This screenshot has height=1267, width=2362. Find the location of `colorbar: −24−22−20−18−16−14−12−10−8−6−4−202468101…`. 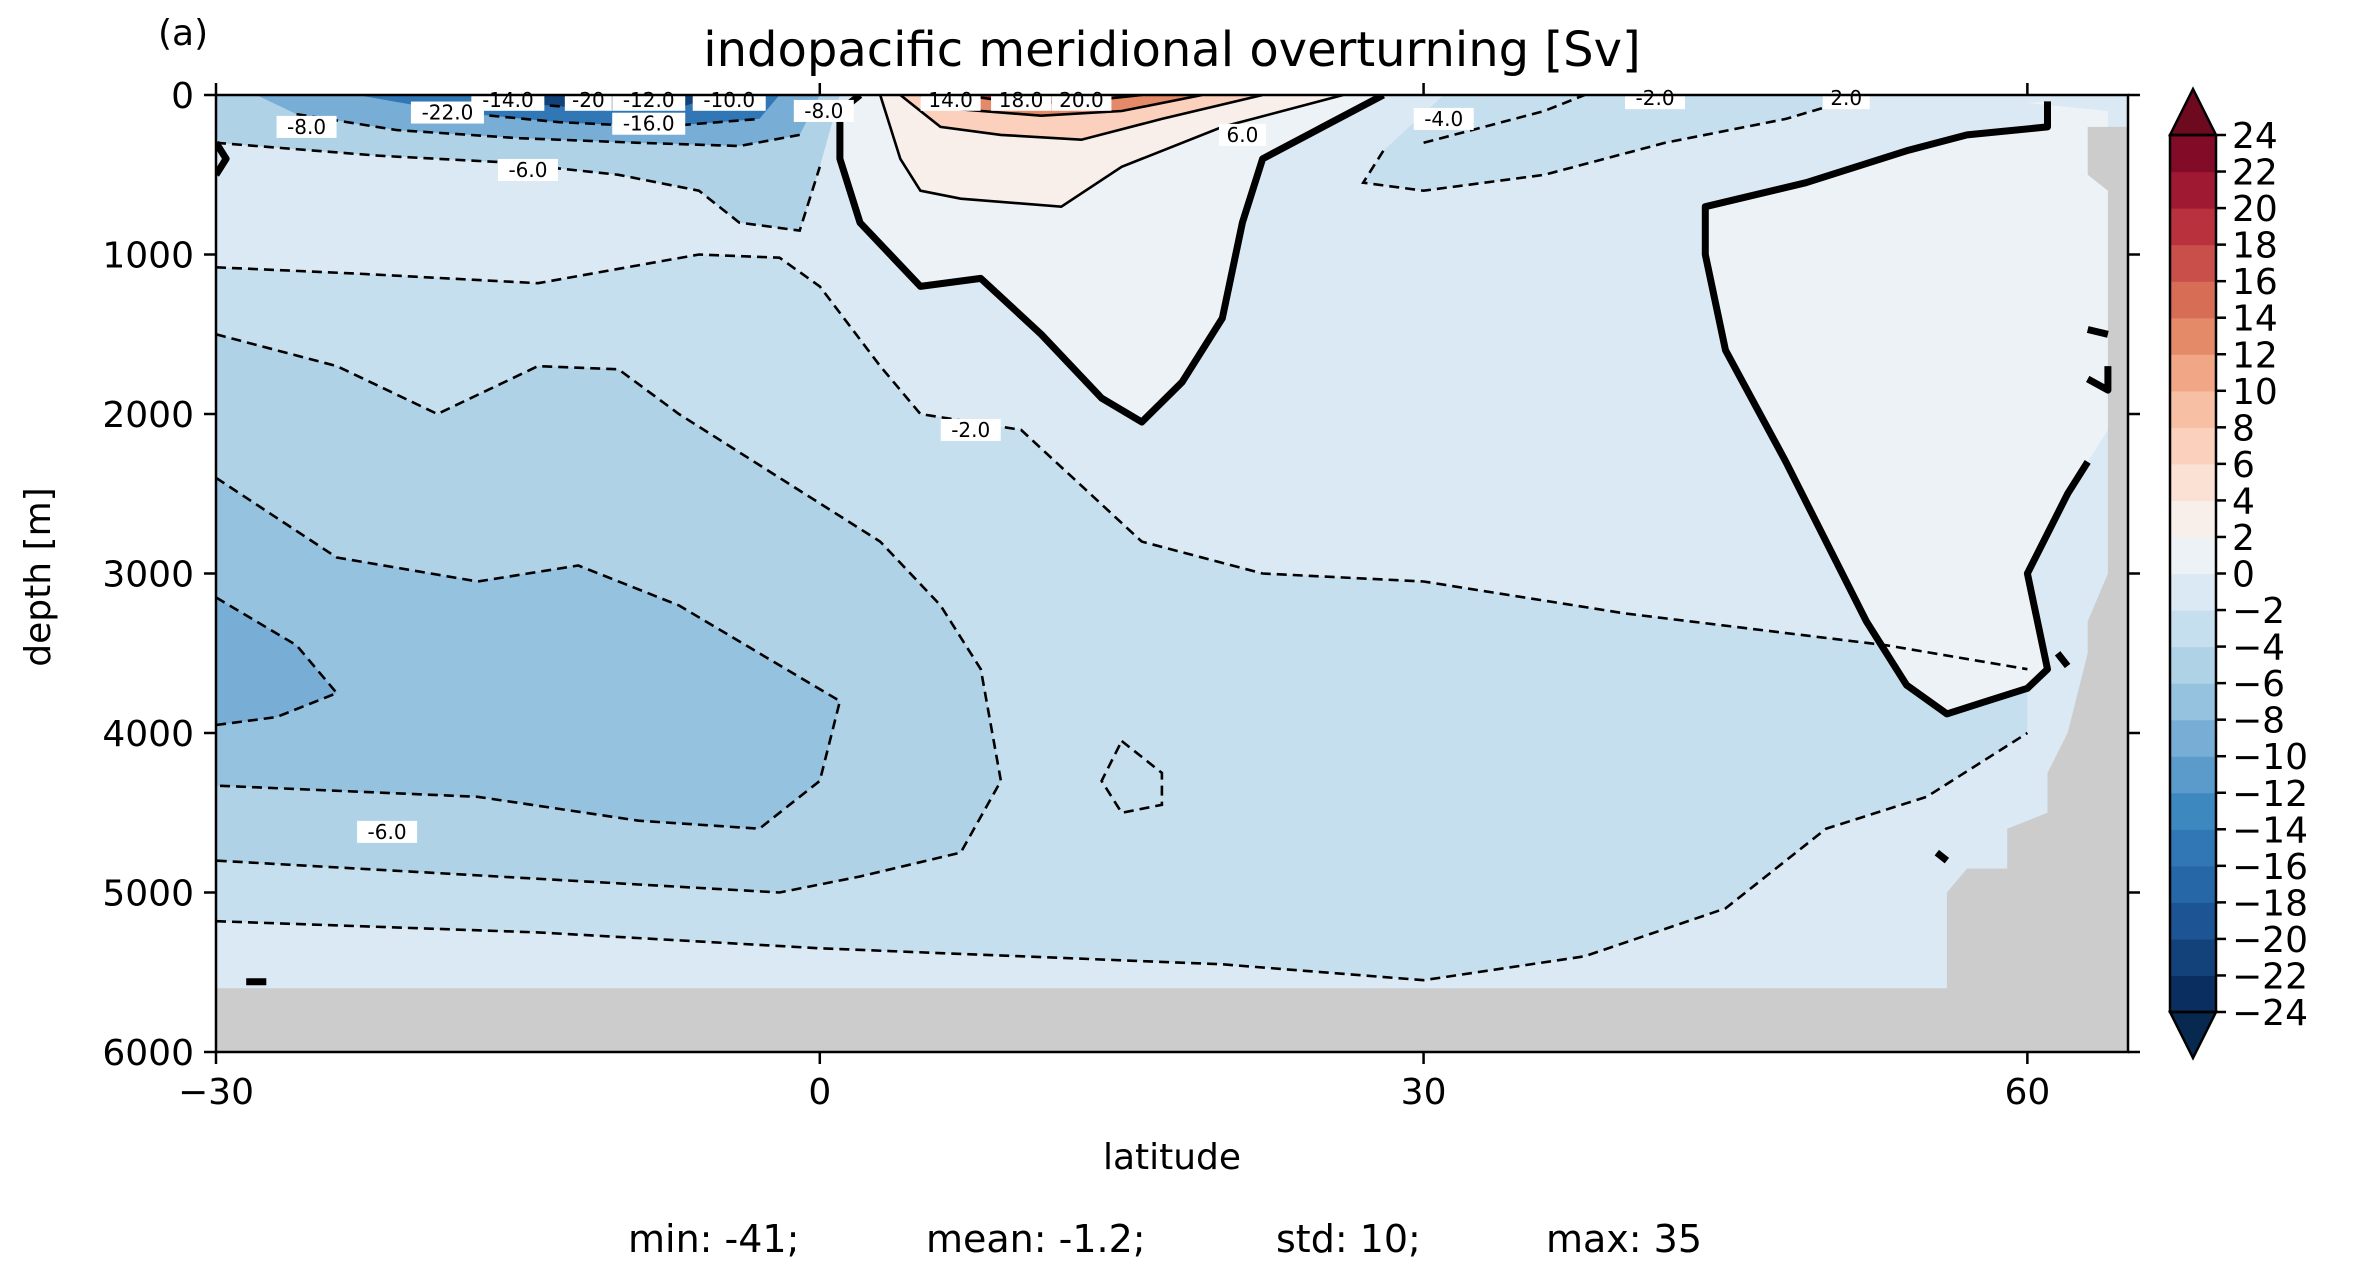

colorbar: −24−22−20−18−16−14−12−10−8−6−4−202468101… is located at coordinates (2237, 573).